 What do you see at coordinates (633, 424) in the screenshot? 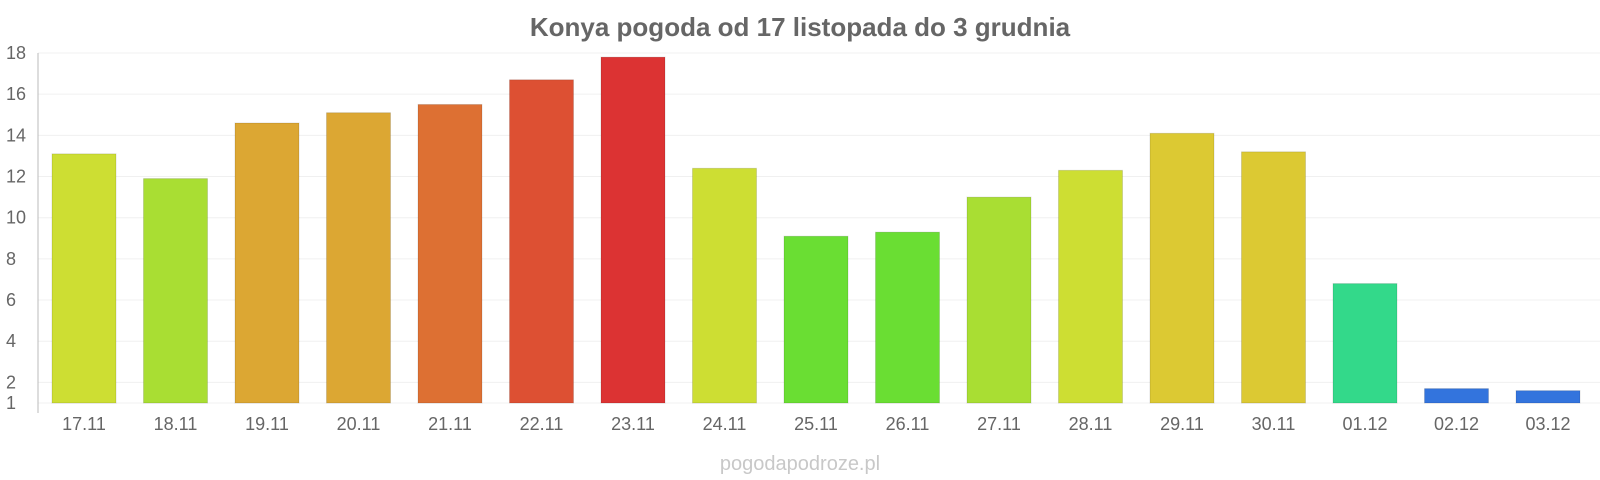
I see `x-tick-label: 23.11` at bounding box center [633, 424].